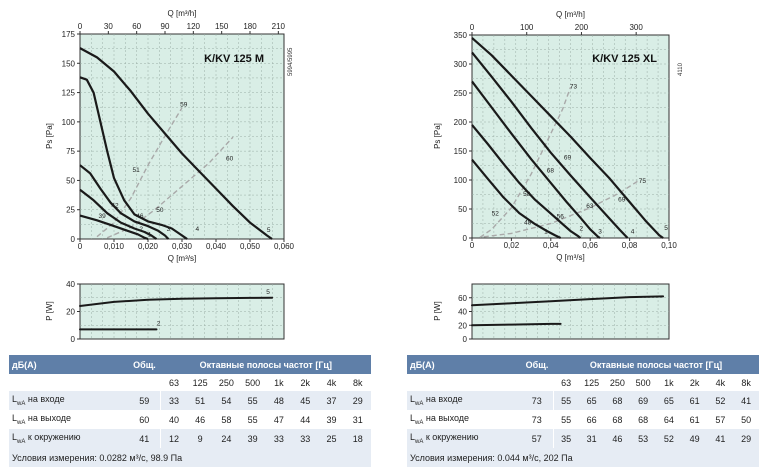  What do you see at coordinates (182, 246) in the screenshot?
I see `x-tick-label: 0,030` at bounding box center [182, 246].